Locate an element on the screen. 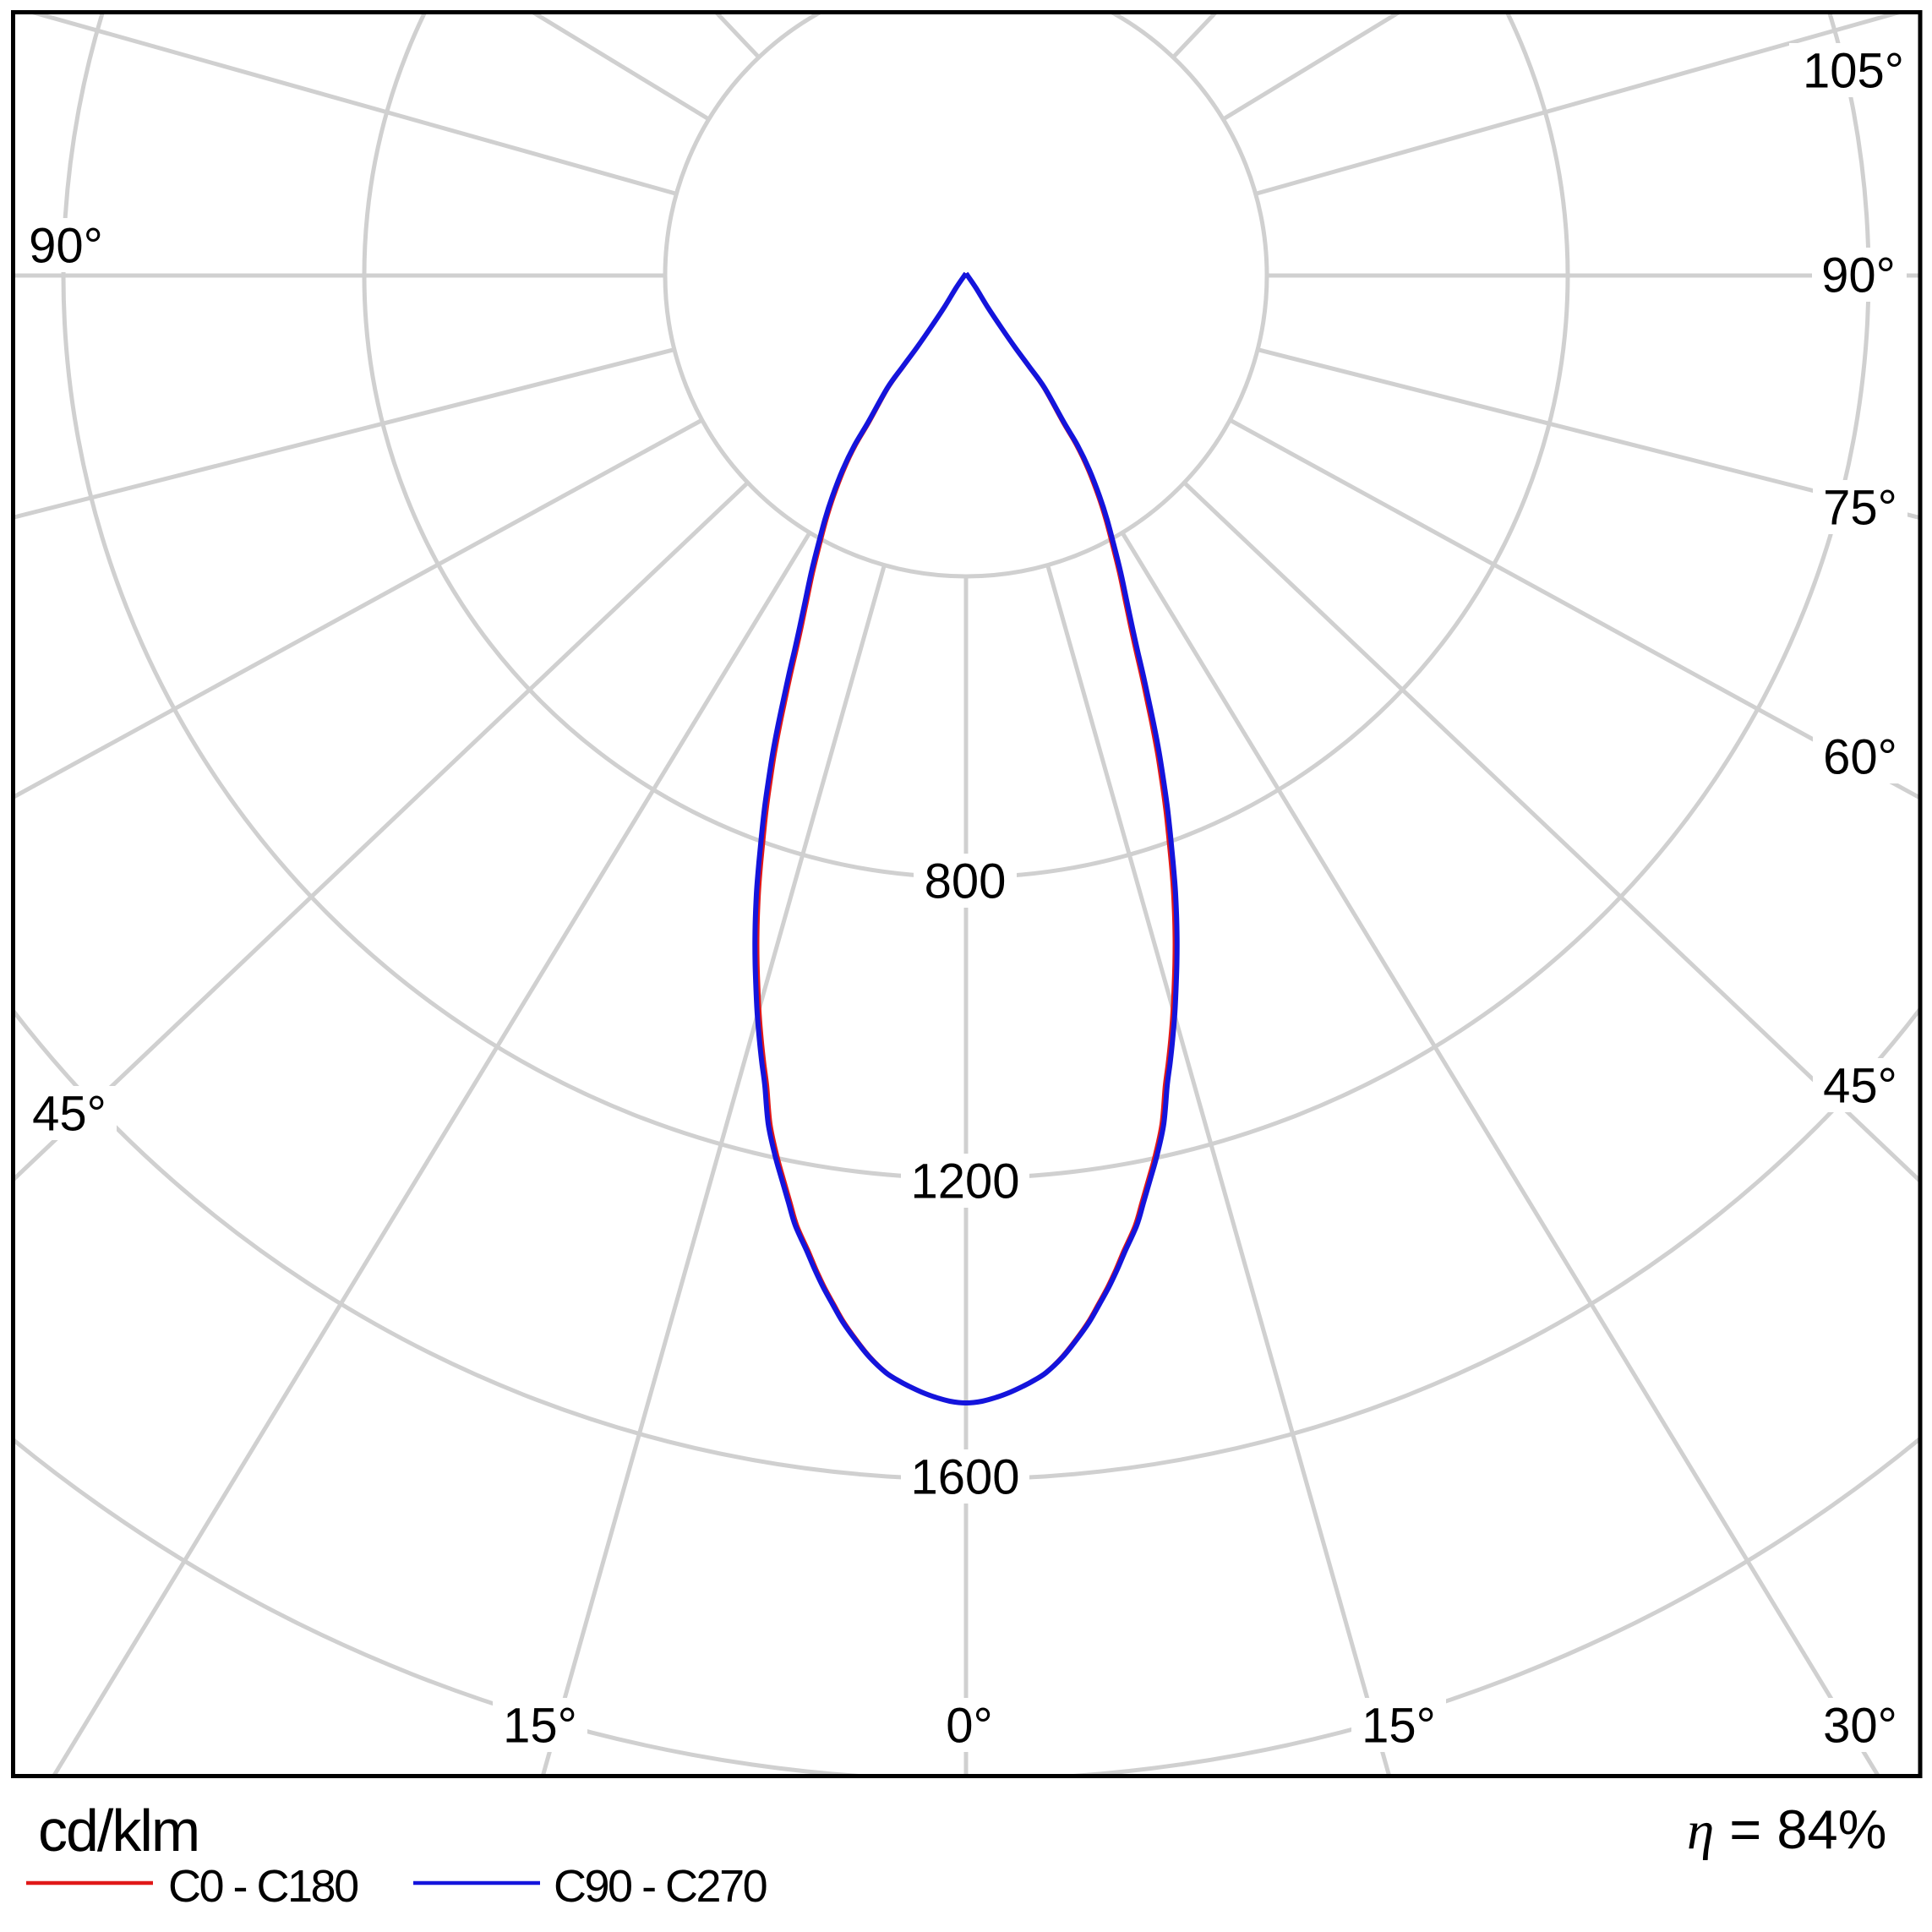 The image size is (1932, 1932). svg-text: 60° is located at coordinates (1860, 757).